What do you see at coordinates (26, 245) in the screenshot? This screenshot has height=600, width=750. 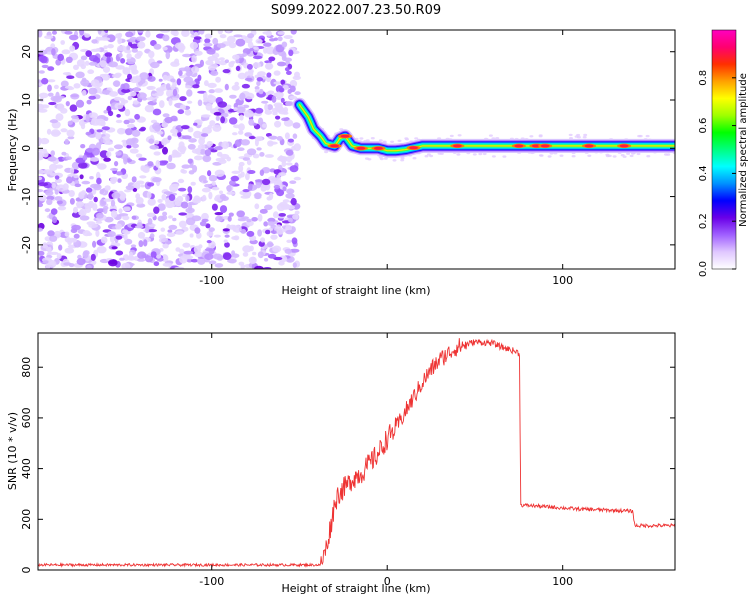 I see `spectrogram-ytick-label: -20` at bounding box center [26, 245].